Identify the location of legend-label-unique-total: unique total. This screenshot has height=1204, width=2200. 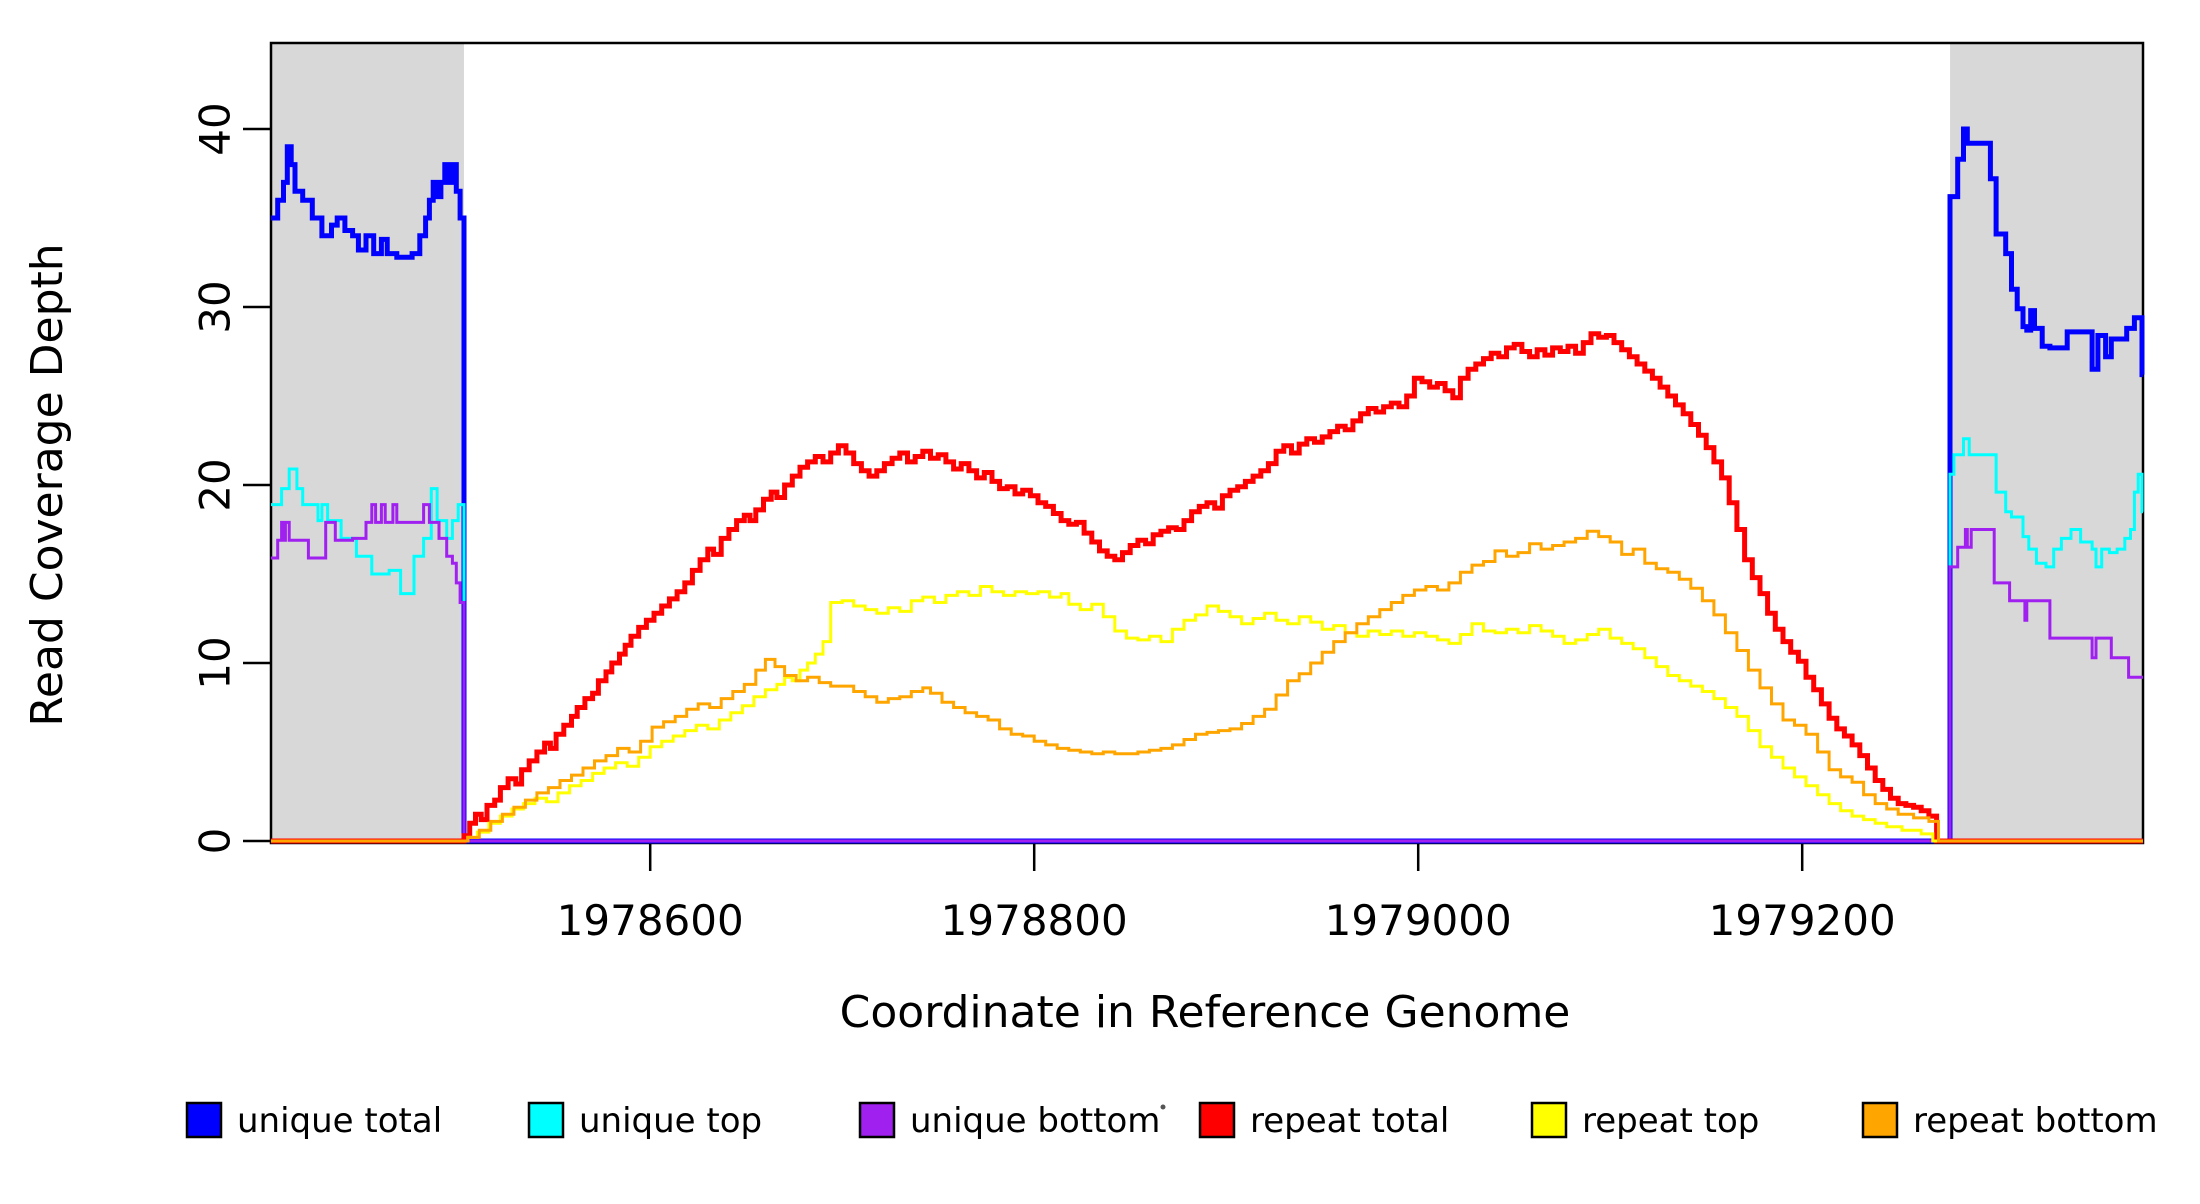
(339, 1121).